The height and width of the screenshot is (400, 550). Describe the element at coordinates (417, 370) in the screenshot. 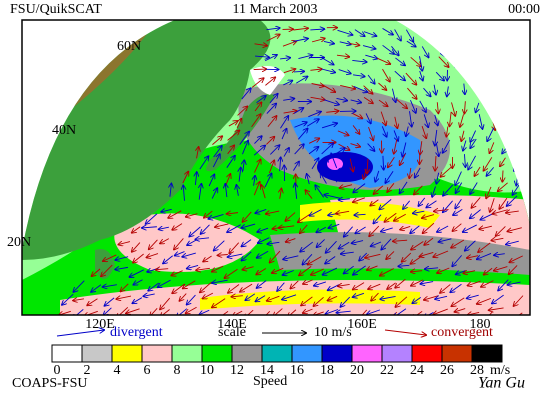

I see `colorbar-label: 24` at that location.